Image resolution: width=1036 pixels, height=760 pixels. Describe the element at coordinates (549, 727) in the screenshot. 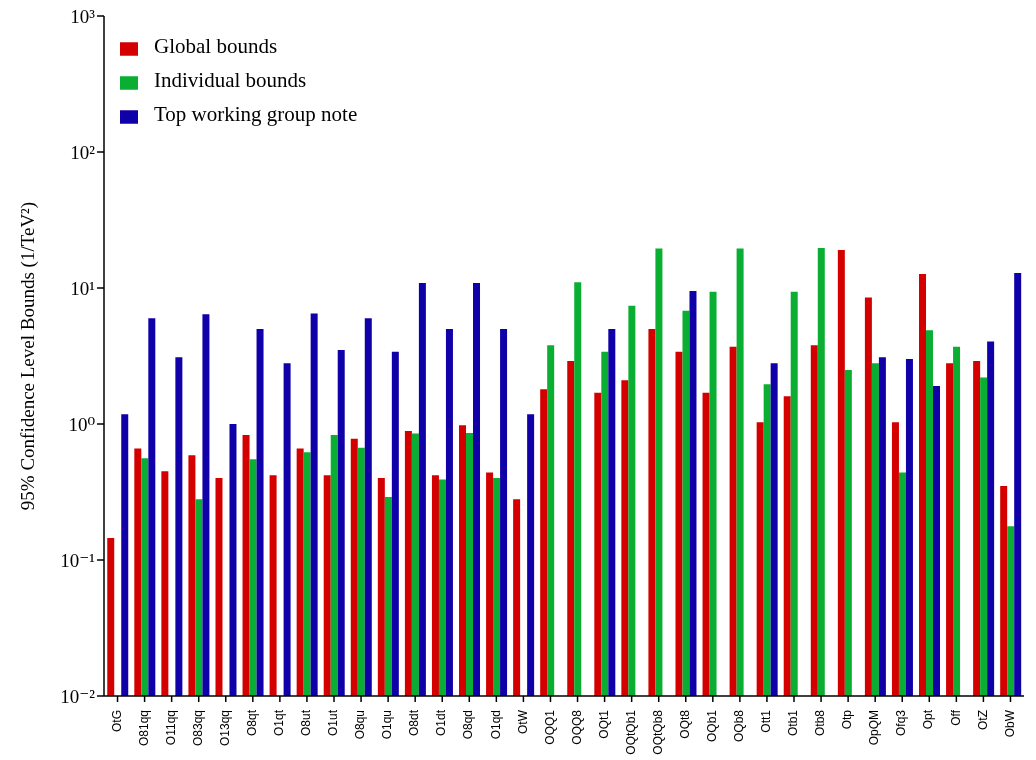

I see `x-tick-label: OQQ1` at that location.